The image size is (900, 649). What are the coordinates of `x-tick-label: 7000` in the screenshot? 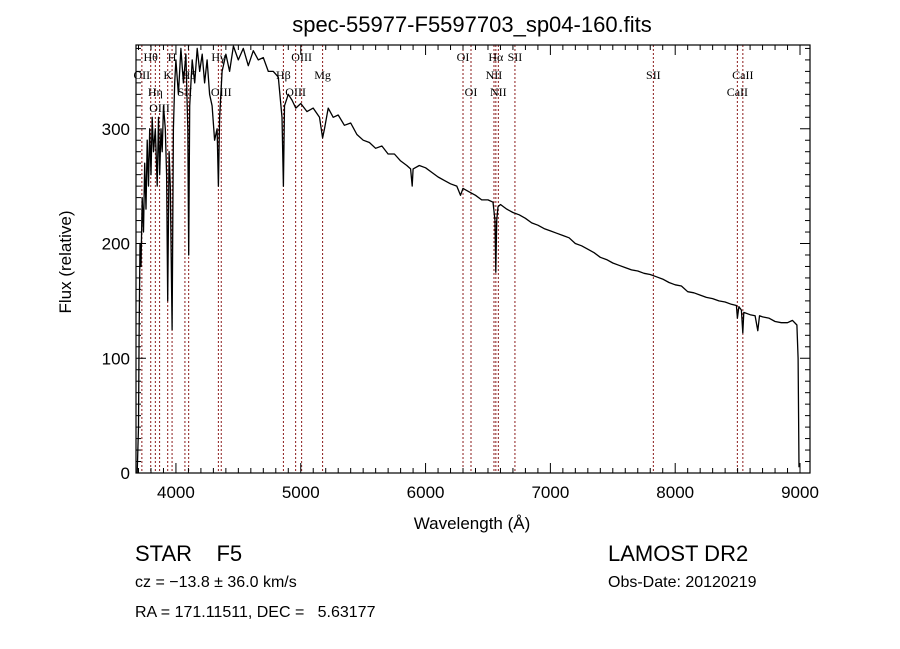 It's located at (550, 492).